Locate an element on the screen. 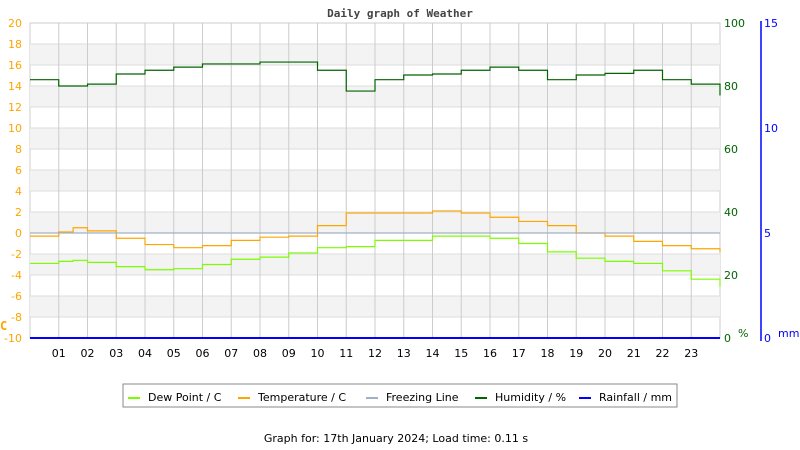 This screenshot has width=800, height=450. x-tick-label: 13 is located at coordinates (404, 353).